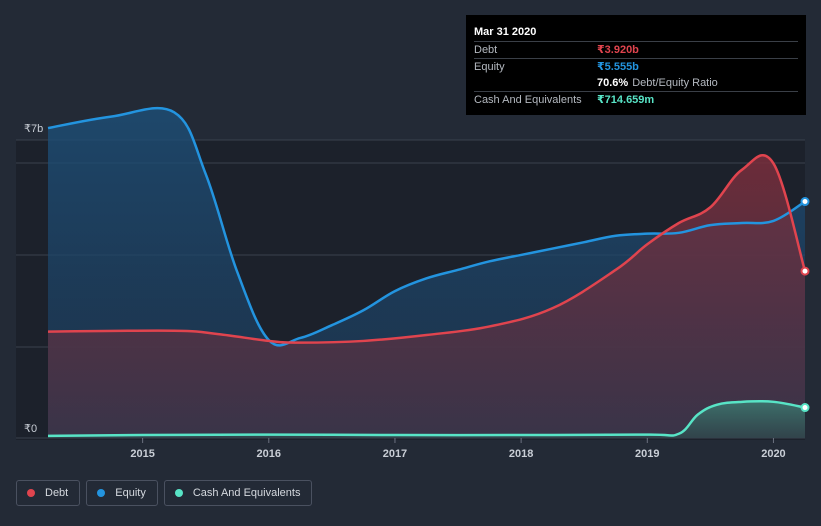  I want to click on tooltip-date: Mar 31 2020, so click(636, 33).